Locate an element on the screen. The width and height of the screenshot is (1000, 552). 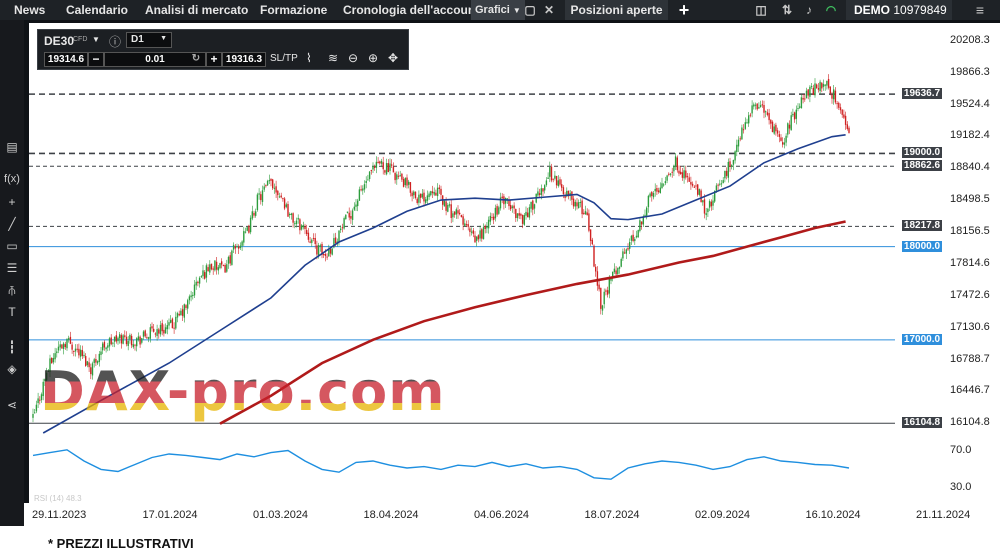
price-tick-label: 18156.5 is located at coordinates (970, 231).